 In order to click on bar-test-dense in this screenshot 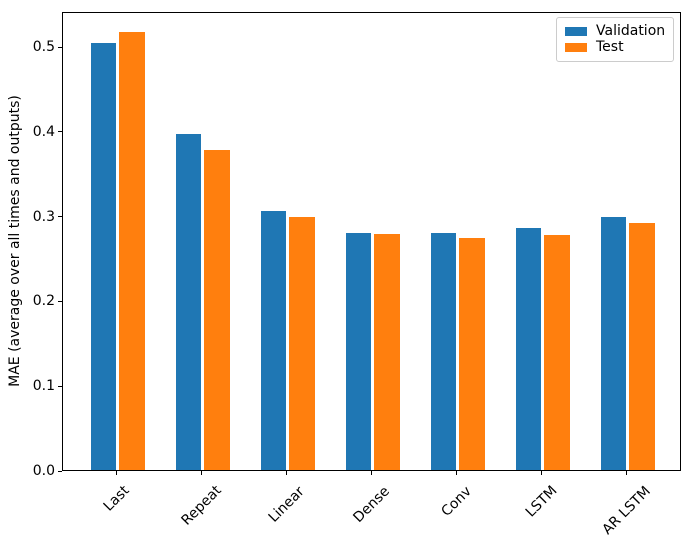, I will do `click(387, 352)`.